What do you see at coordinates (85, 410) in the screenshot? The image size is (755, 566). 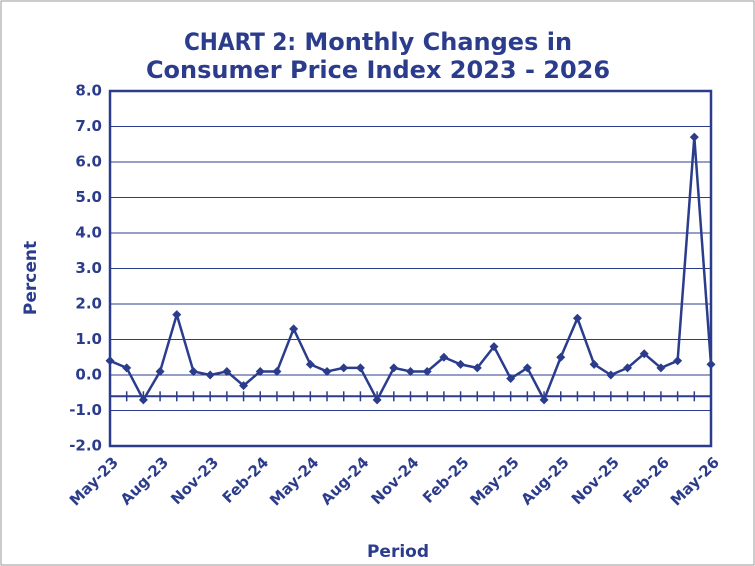 I see `y-tick-label: -1.0` at bounding box center [85, 410].